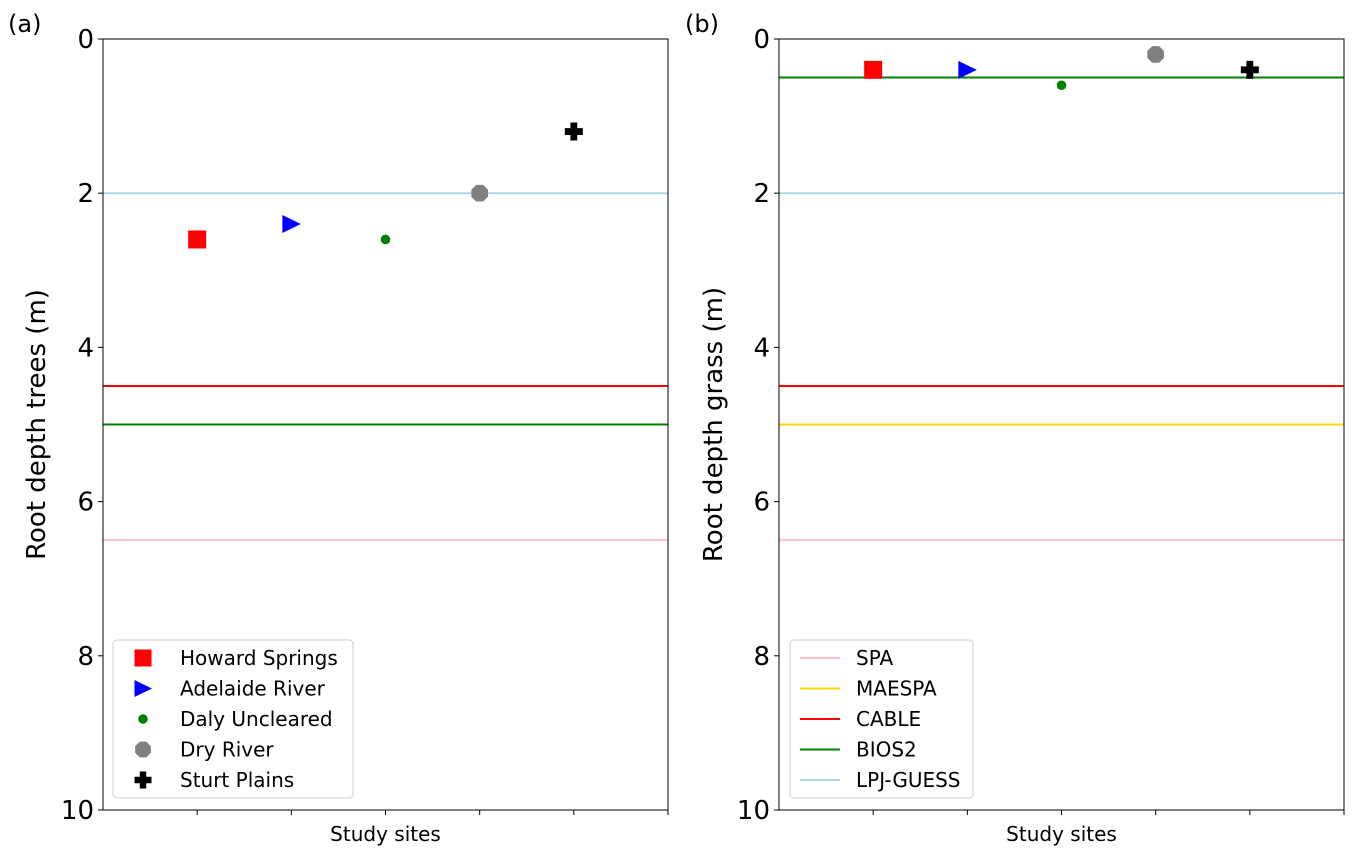  Describe the element at coordinates (888, 719) in the screenshot. I see `legend-label-cable: CABLE` at that location.